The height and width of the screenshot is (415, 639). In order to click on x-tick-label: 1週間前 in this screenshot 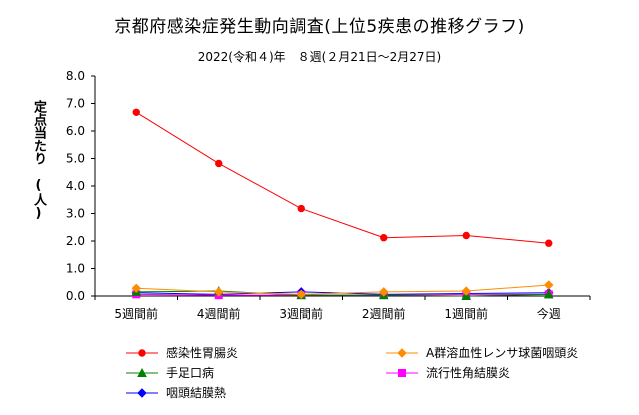, I will do `click(466, 313)`.